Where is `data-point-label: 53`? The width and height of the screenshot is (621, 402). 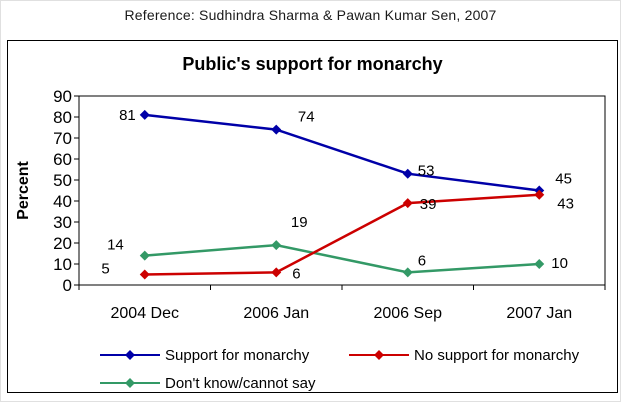
data-point-label: 53 is located at coordinates (426, 171).